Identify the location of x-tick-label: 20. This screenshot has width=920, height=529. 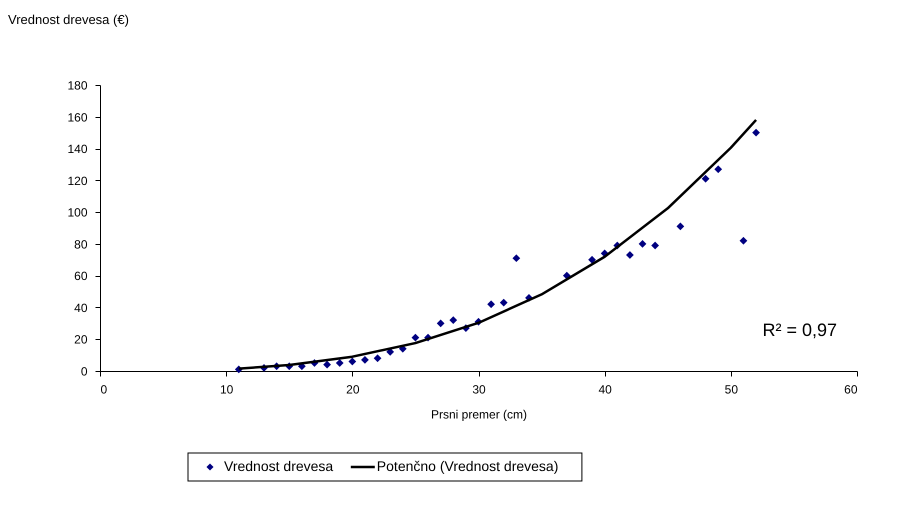
(353, 389).